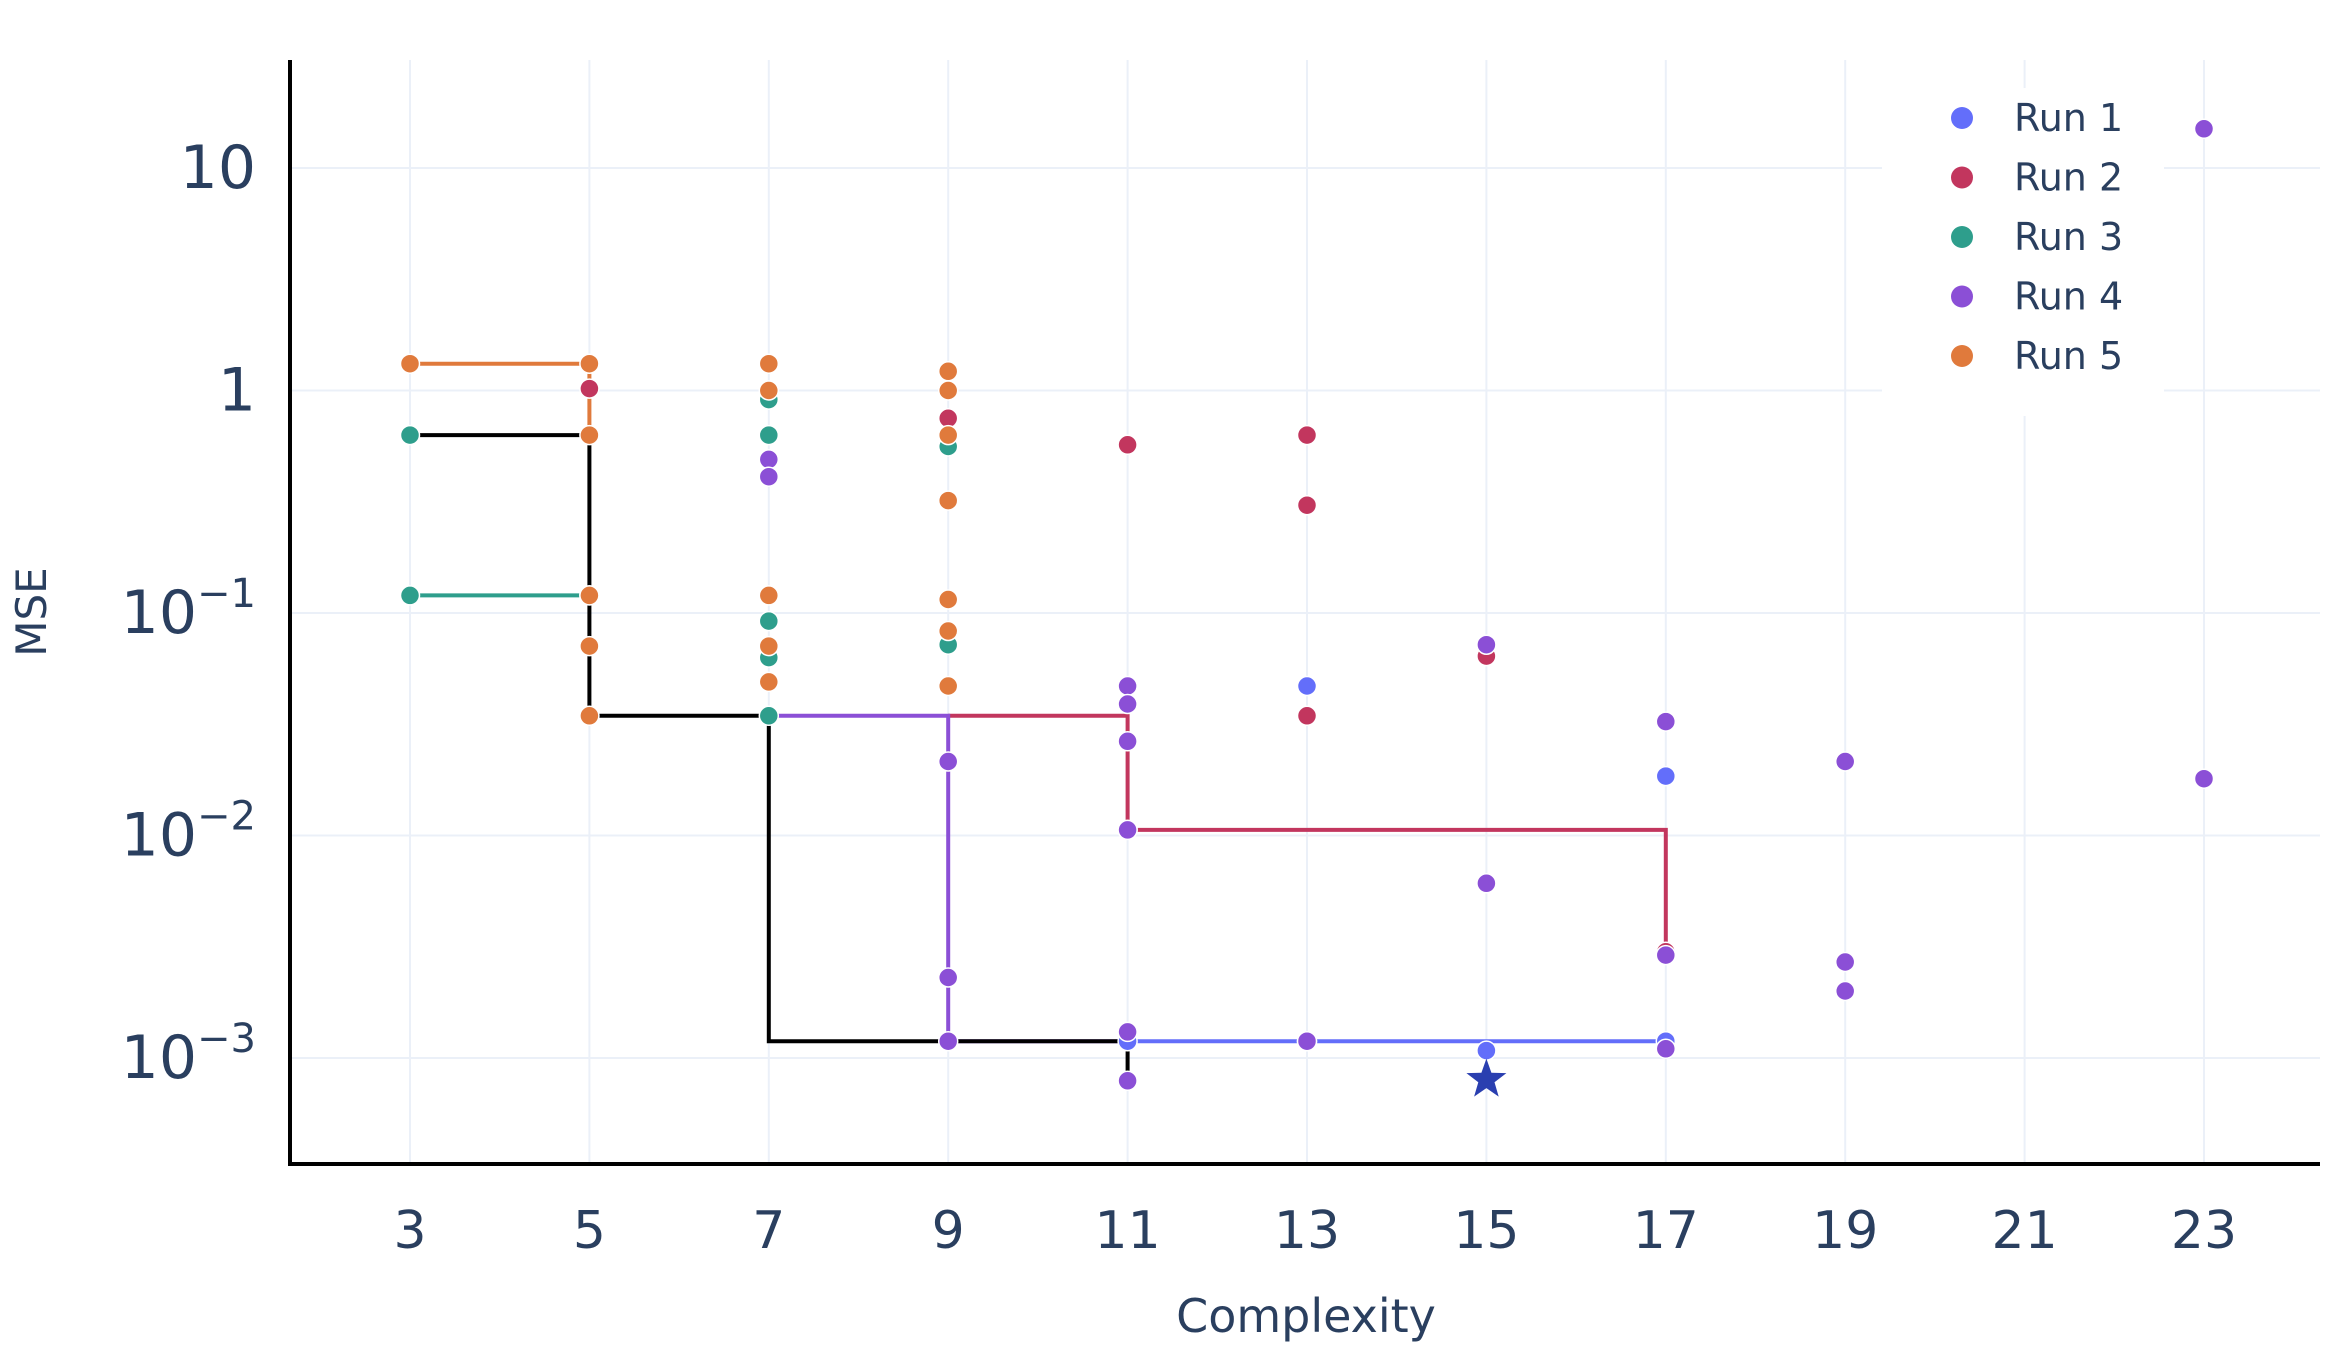  Describe the element at coordinates (2204, 1231) in the screenshot. I see `x-tick-label: 23` at that location.